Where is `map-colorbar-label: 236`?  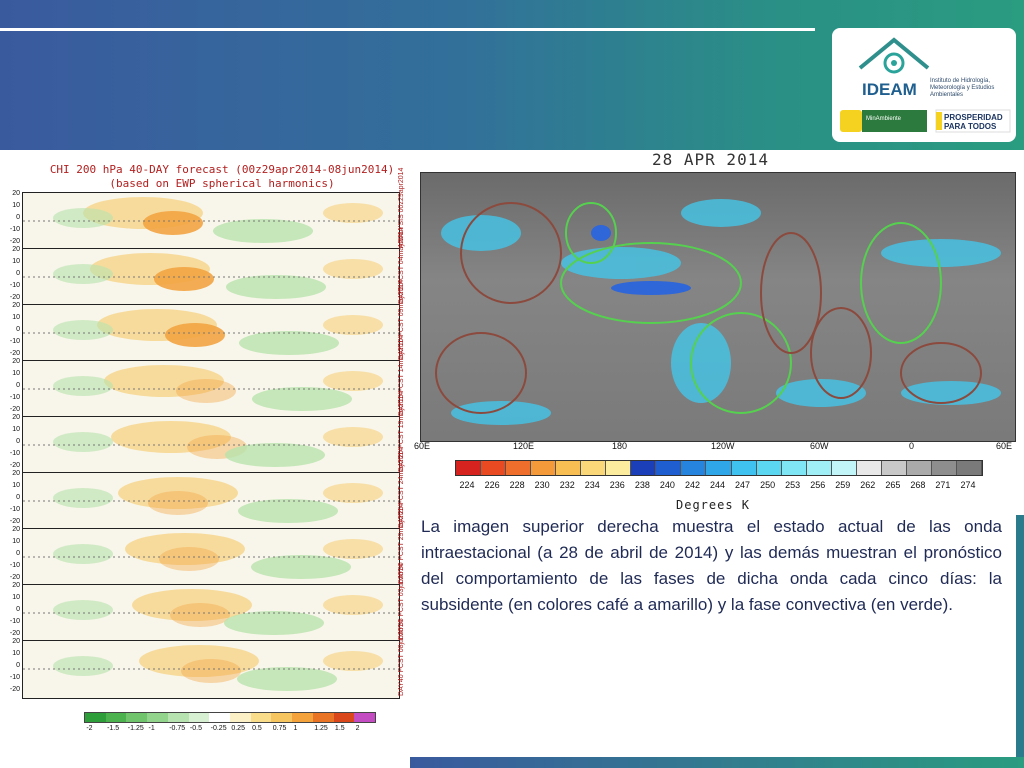
map-colorbar-label: 236 is located at coordinates (617, 485).